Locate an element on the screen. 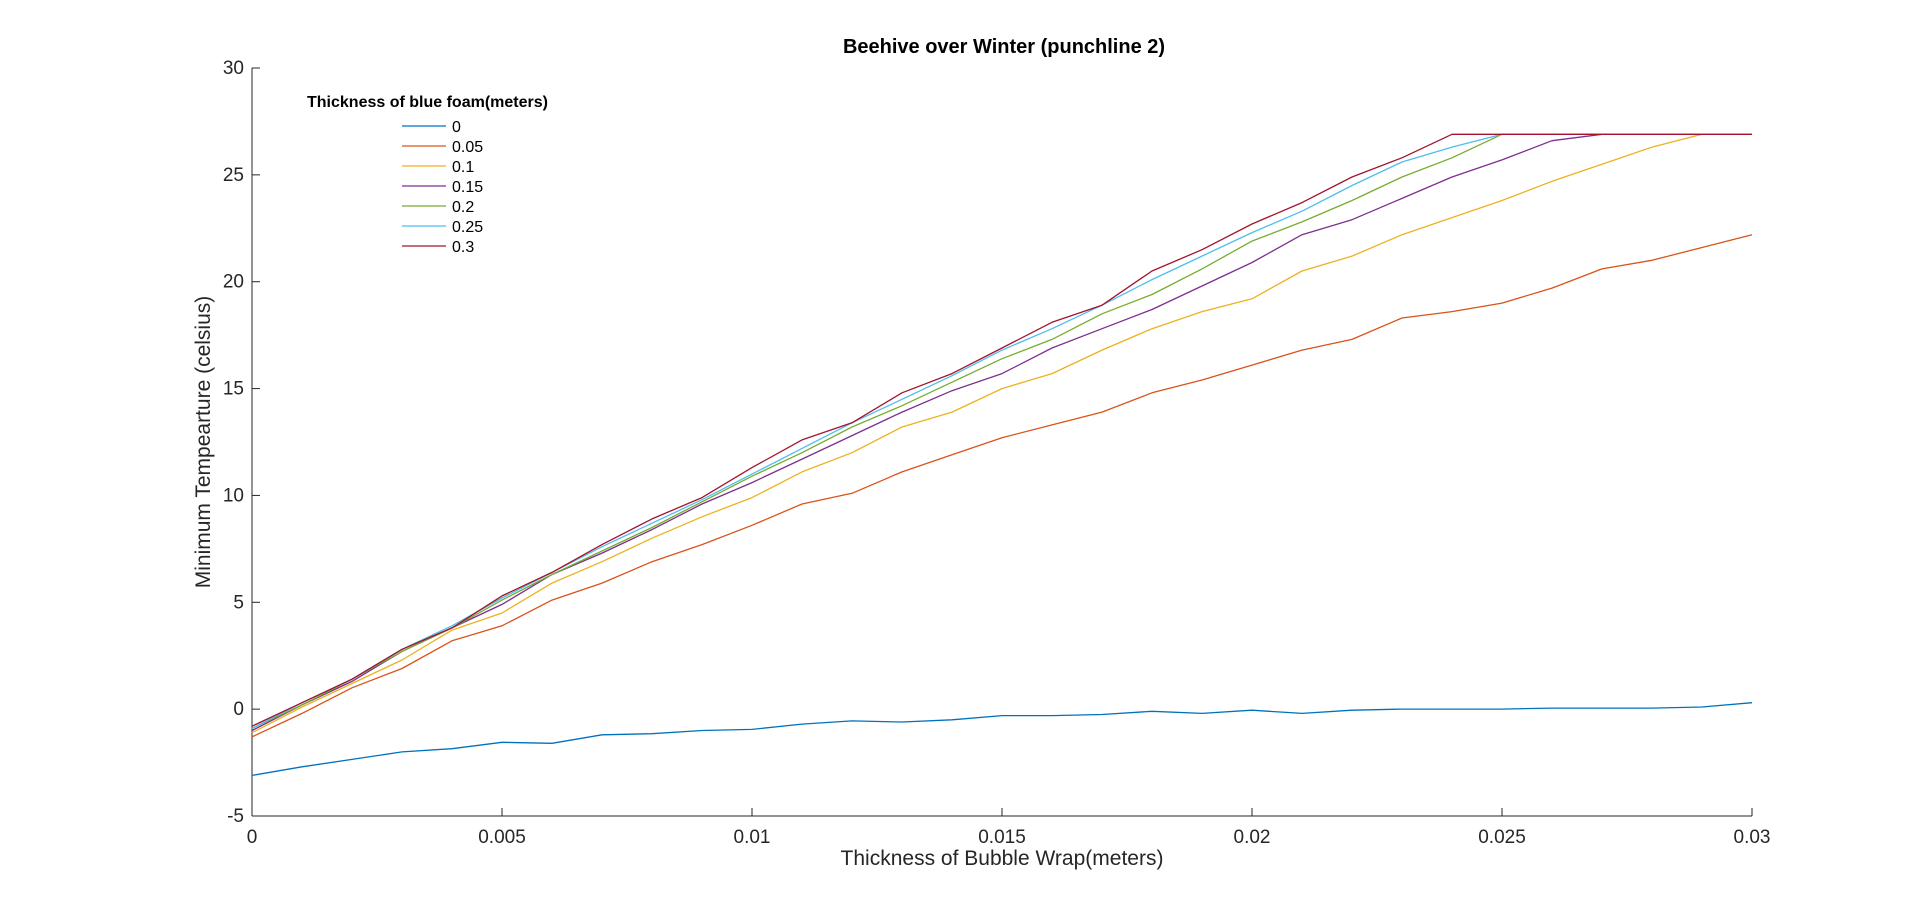 The height and width of the screenshot is (911, 1920). legend-label: 0.05 is located at coordinates (467, 147).